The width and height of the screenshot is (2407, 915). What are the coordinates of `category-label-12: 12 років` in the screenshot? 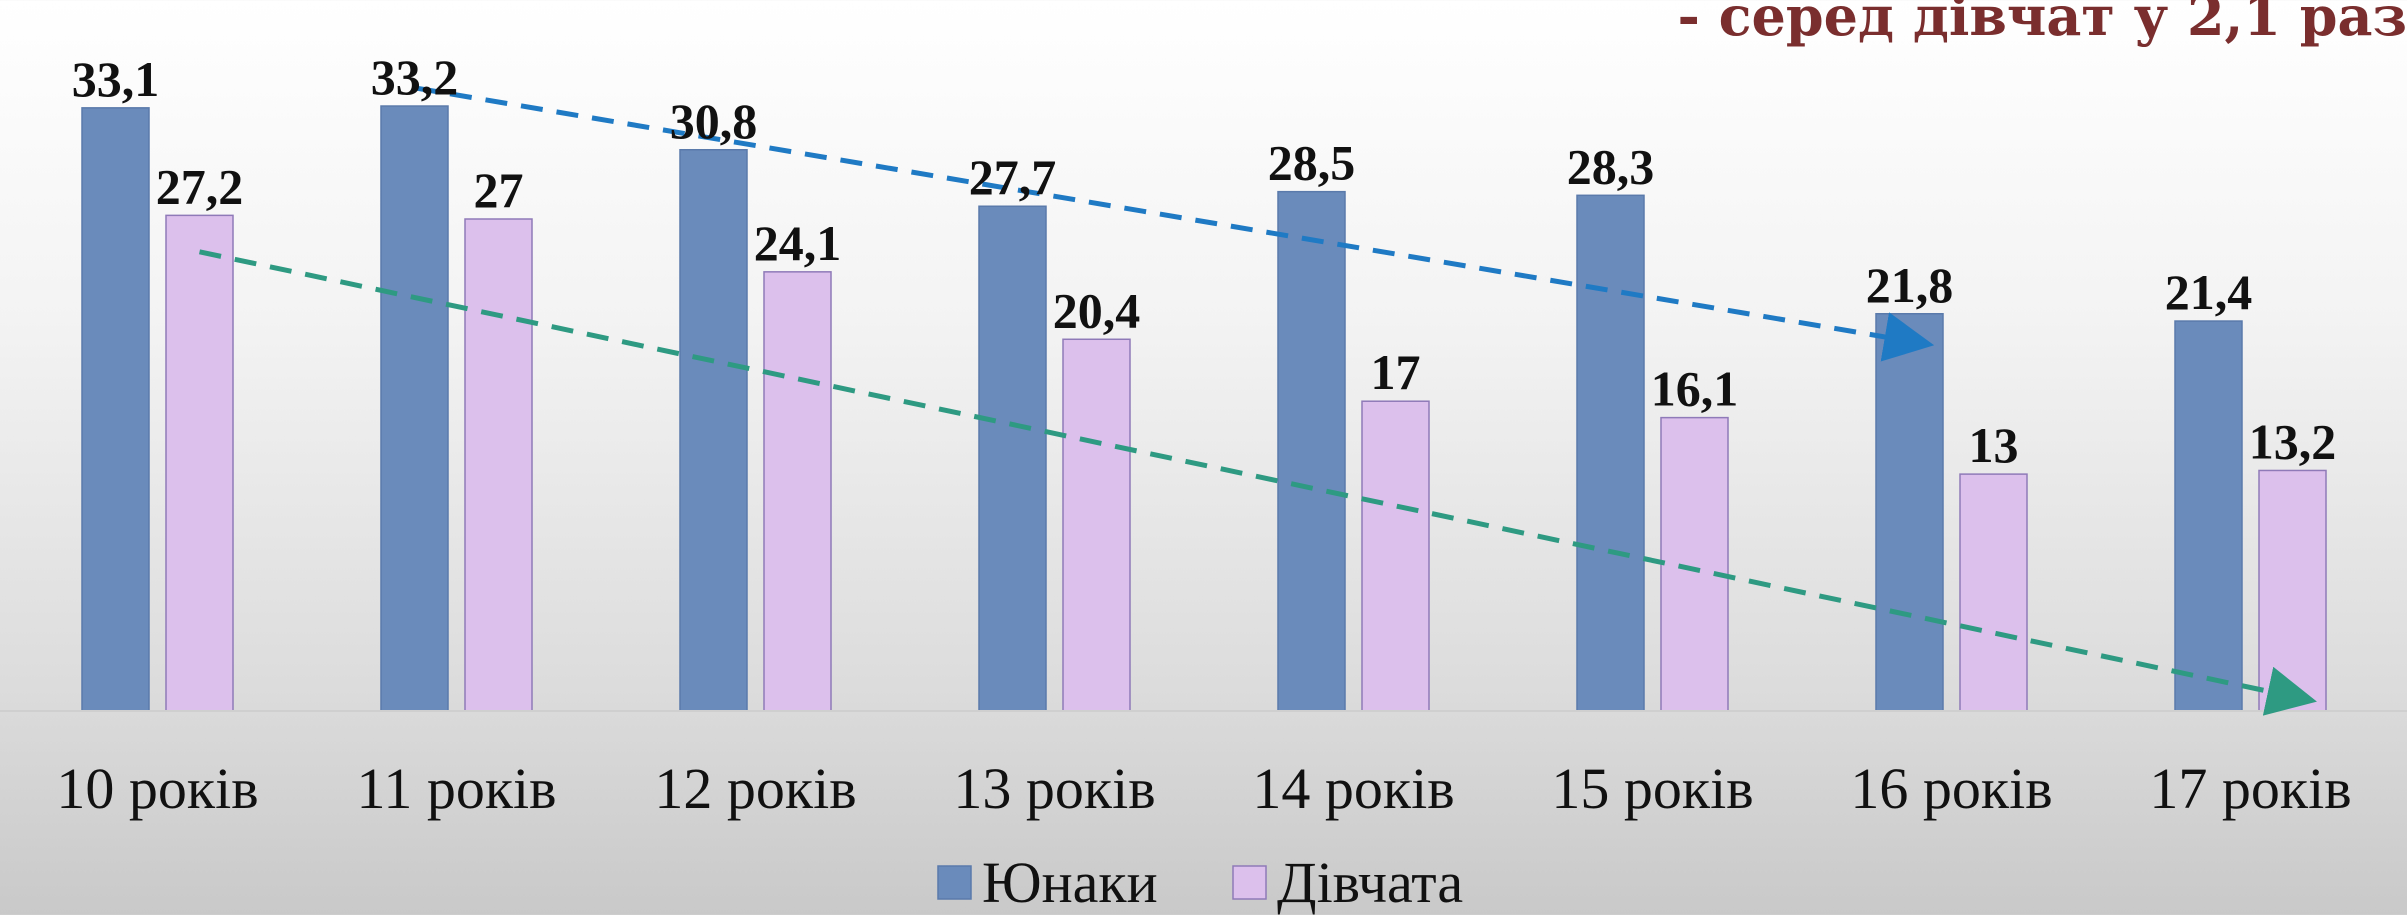 It's located at (755, 788).